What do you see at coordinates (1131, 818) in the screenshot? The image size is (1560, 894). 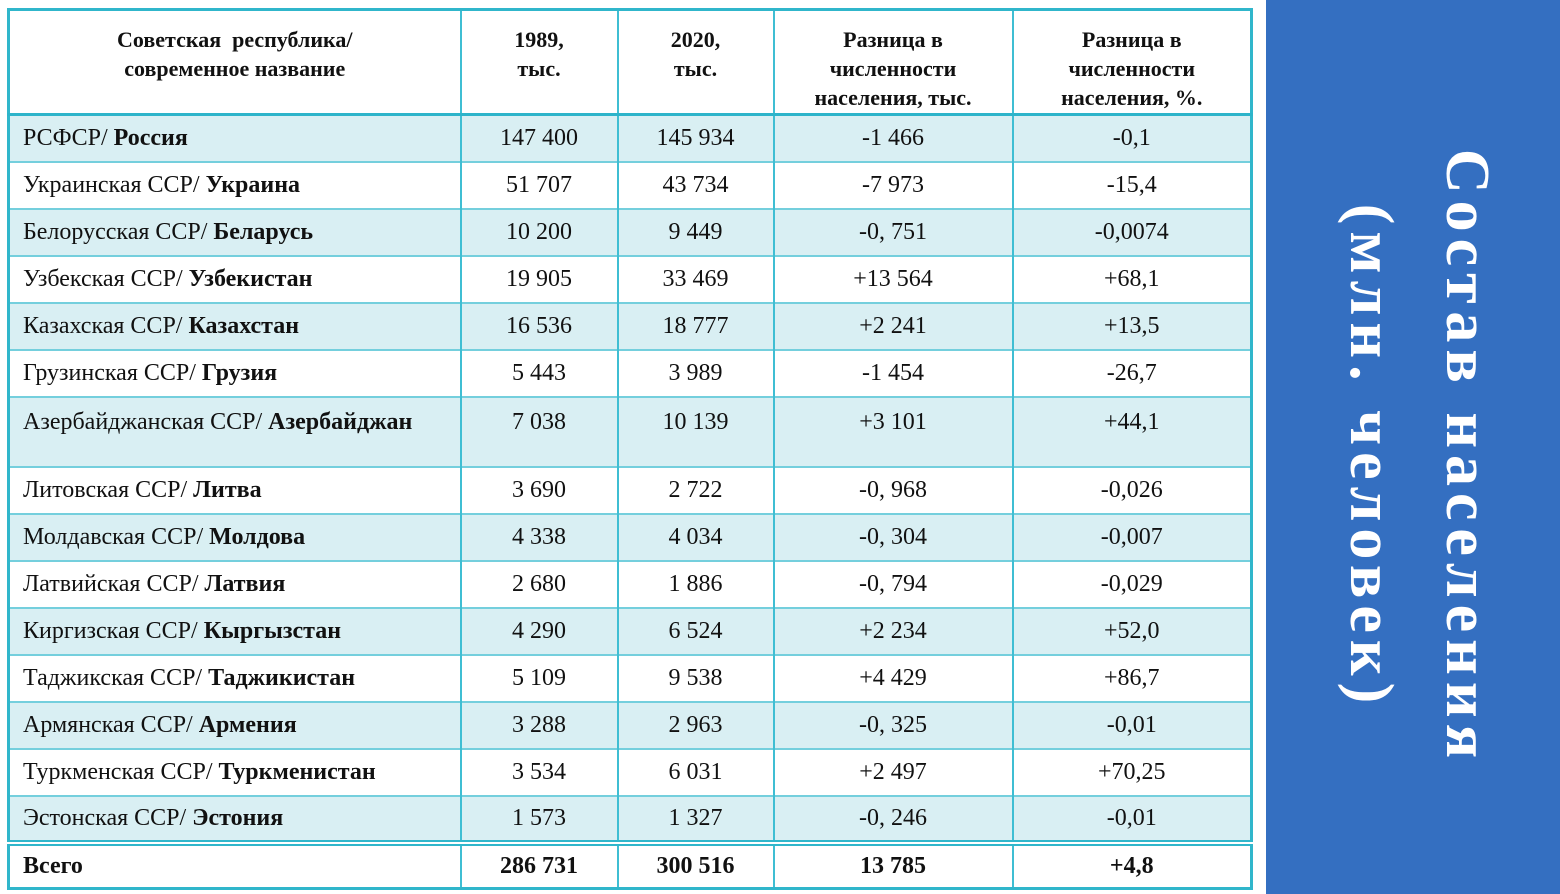 I see `cell-diff-pct: -0,01` at bounding box center [1131, 818].